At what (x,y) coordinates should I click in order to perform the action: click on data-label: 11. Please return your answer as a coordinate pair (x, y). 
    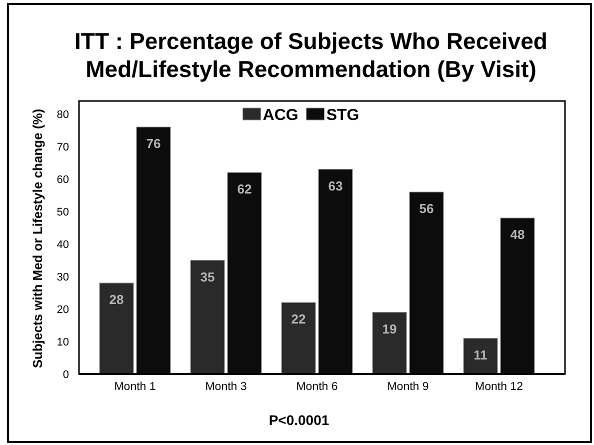
    Looking at the image, I should click on (481, 354).